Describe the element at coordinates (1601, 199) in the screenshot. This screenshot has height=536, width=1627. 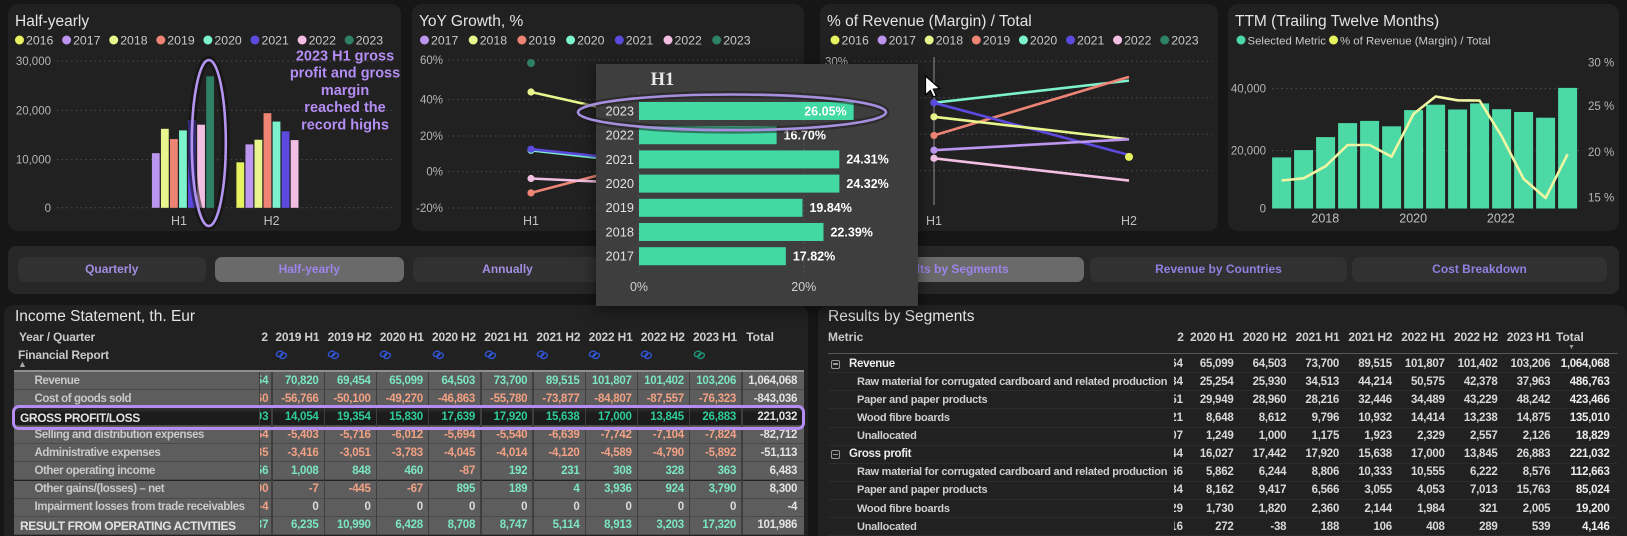
I see `svg-text: 15 %` at that location.